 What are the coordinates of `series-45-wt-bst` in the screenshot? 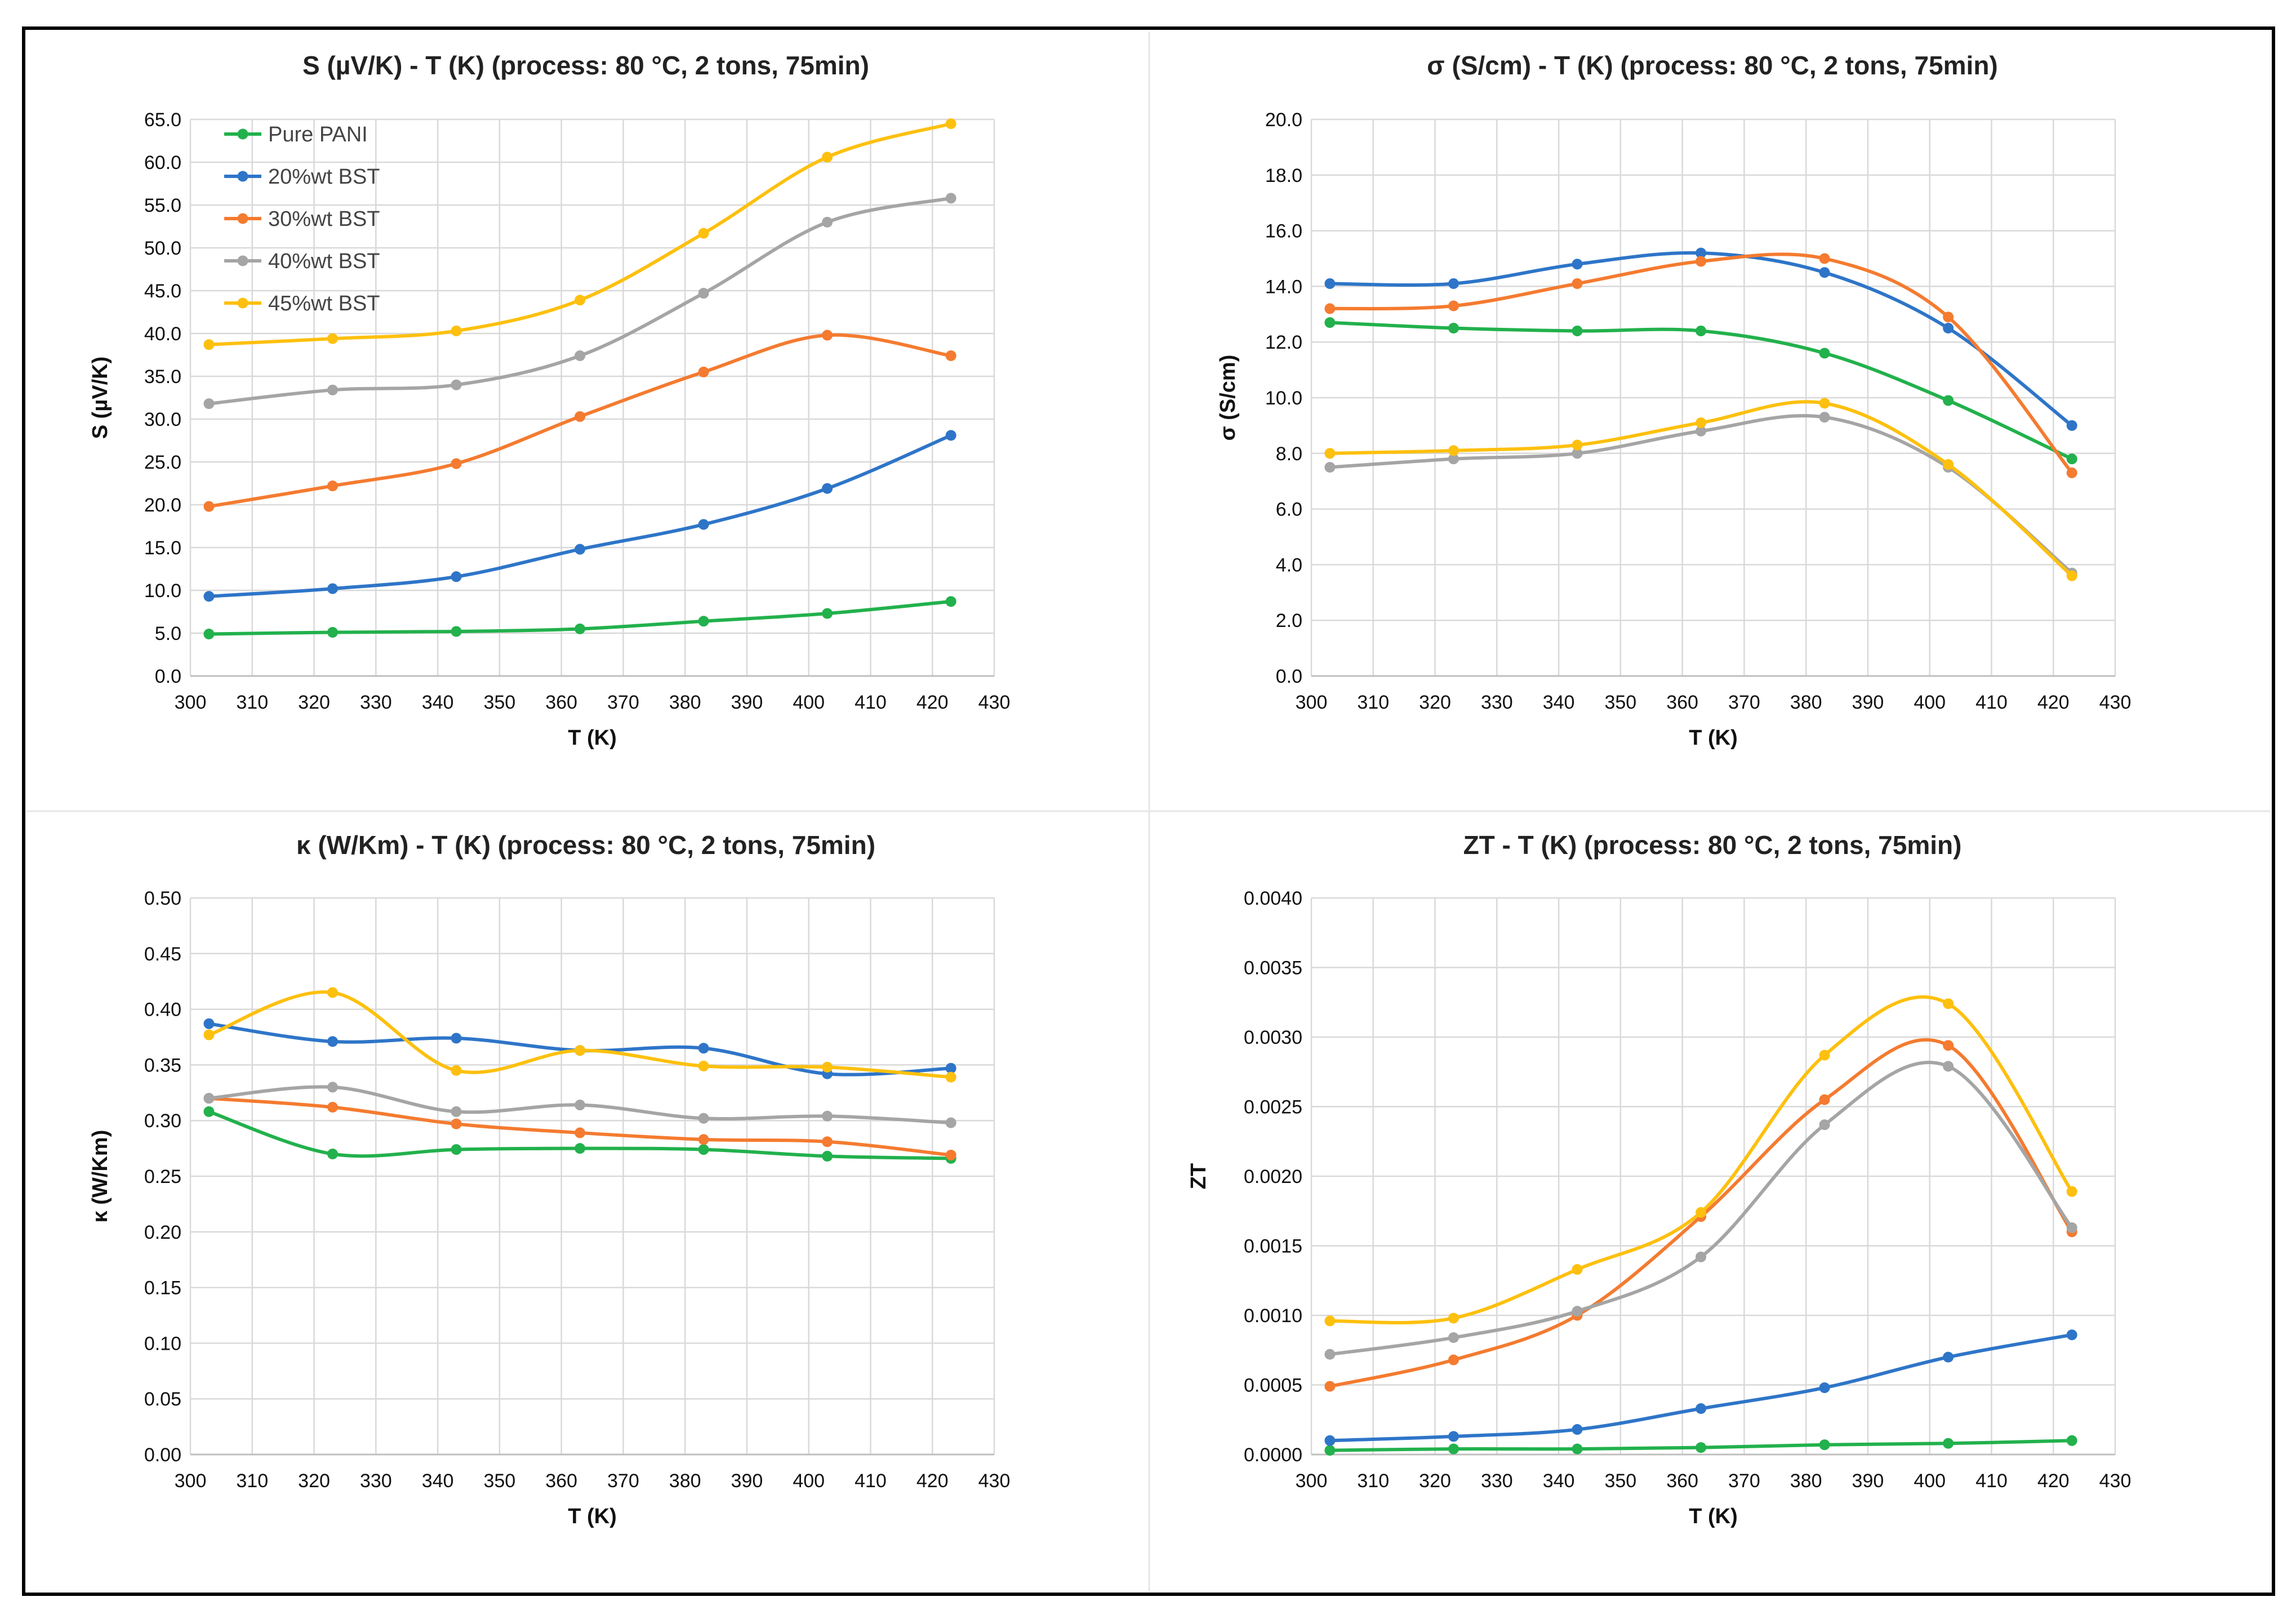 It's located at (1700, 1161).